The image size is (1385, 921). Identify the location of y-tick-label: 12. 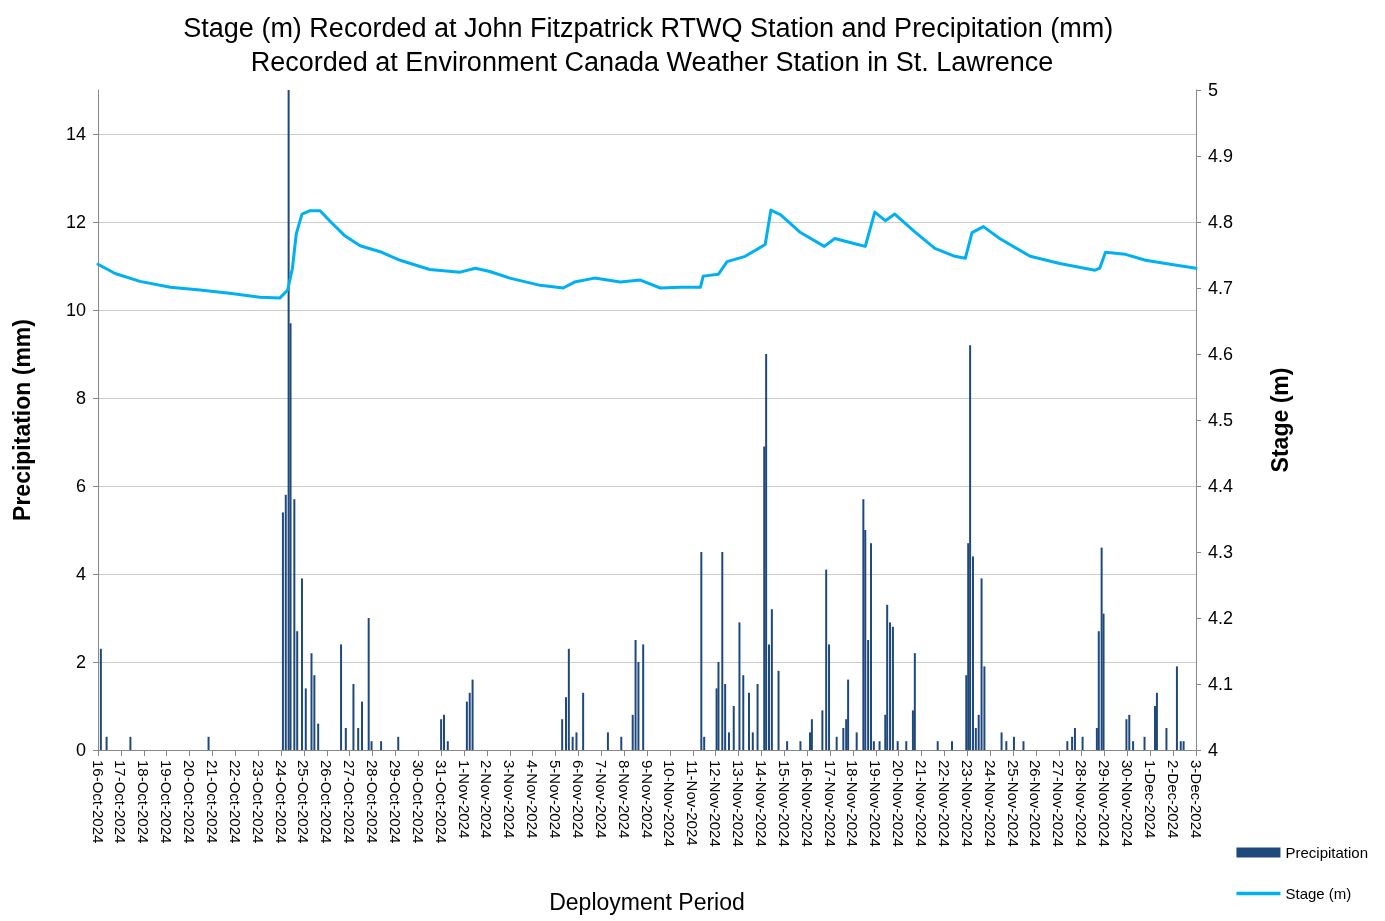
(75, 222).